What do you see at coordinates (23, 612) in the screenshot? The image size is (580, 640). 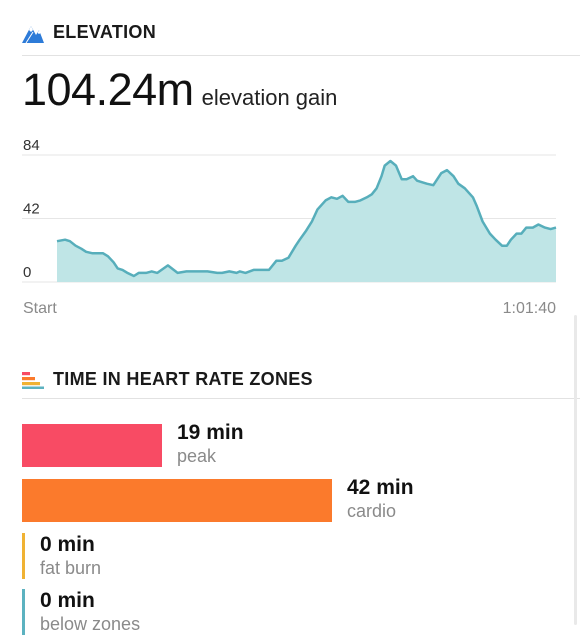 I see `zone-below-zones-bar` at bounding box center [23, 612].